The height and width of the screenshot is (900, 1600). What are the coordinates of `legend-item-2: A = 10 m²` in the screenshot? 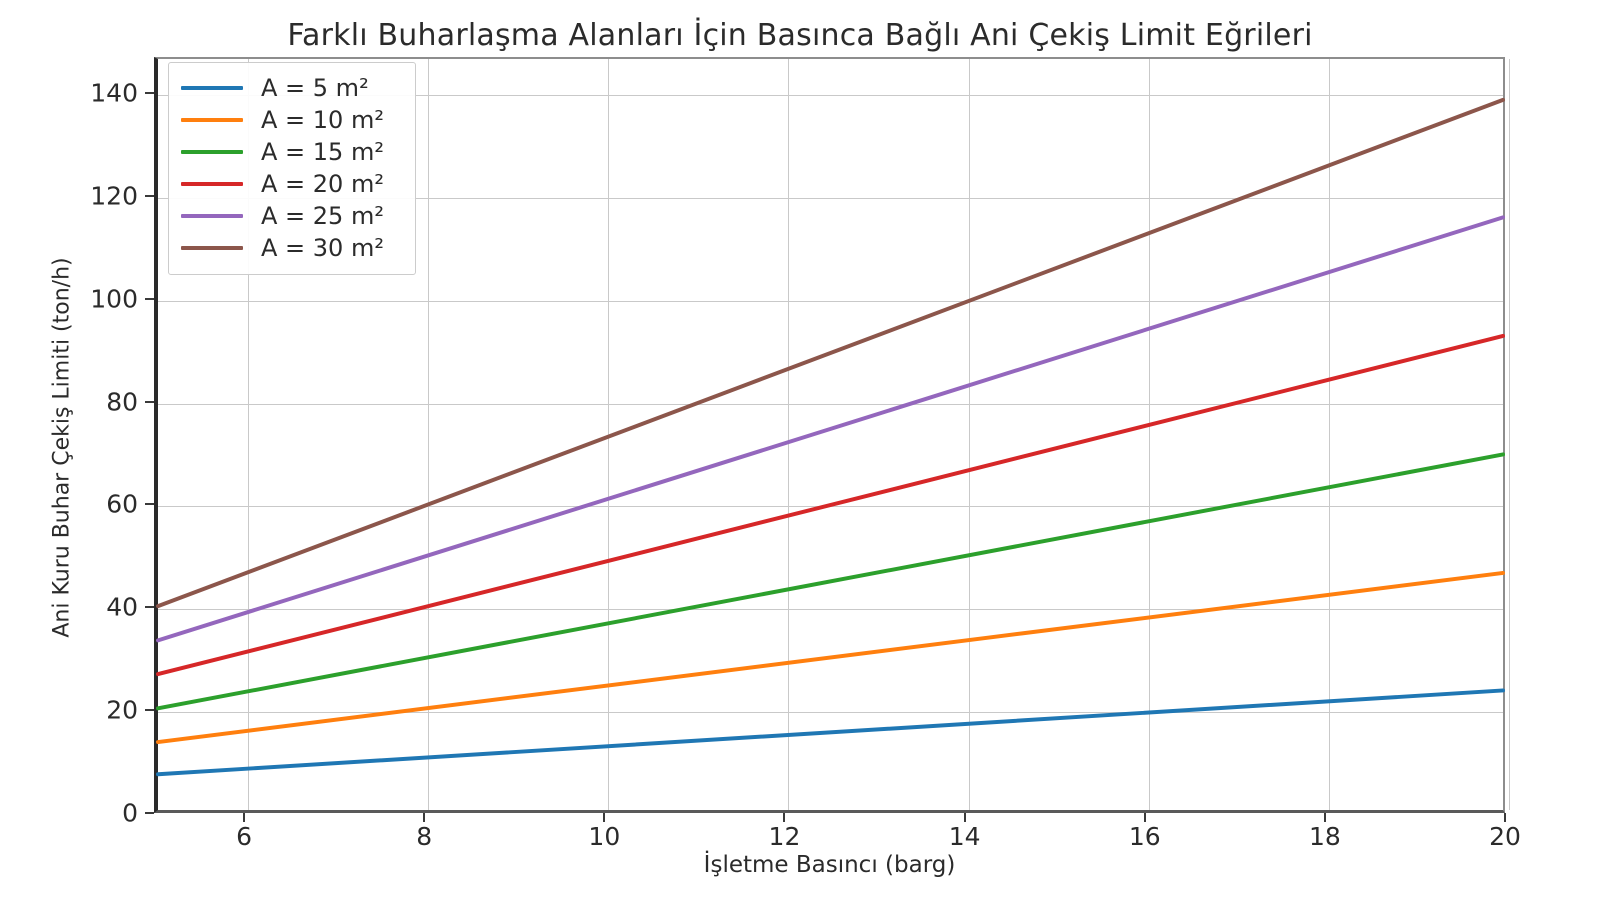 It's located at (293, 120).